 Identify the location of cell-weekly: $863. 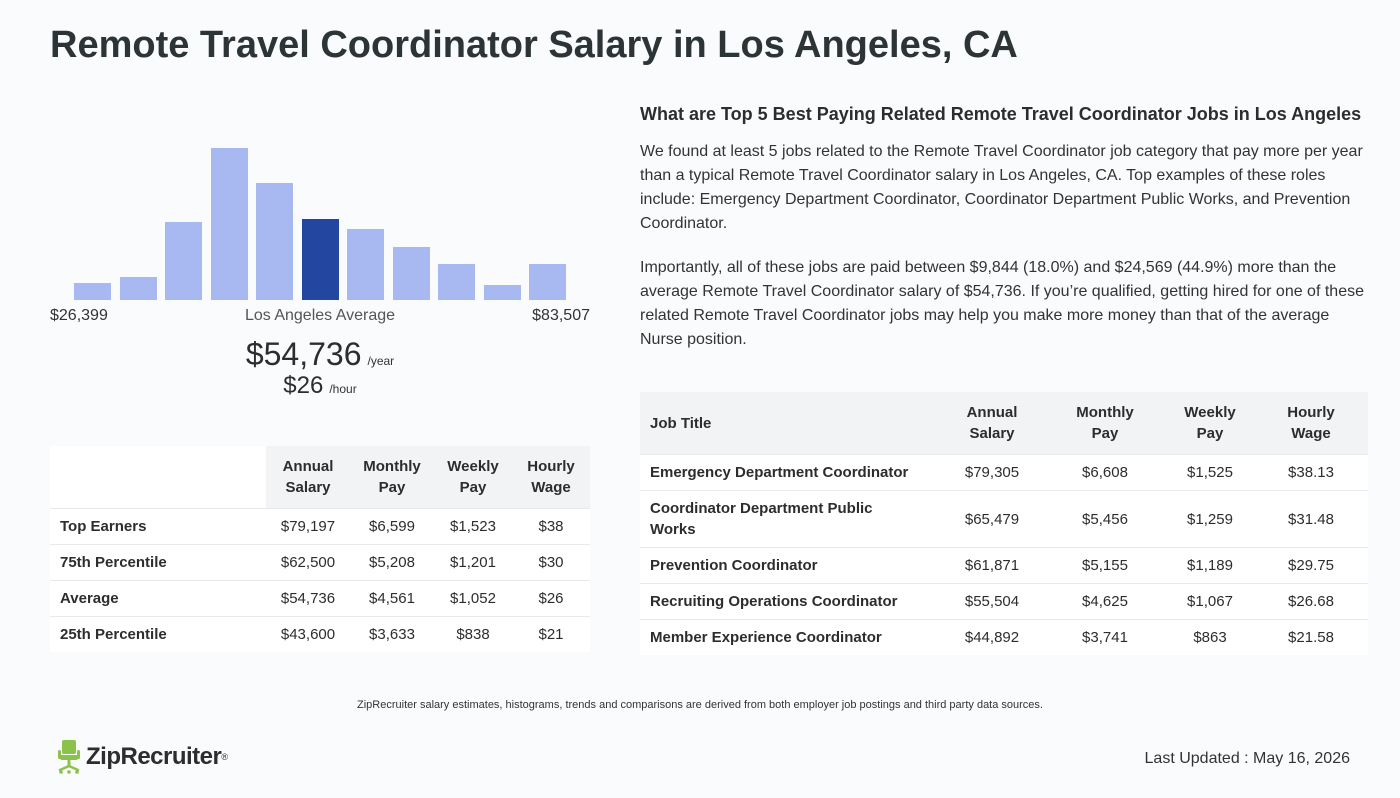
(1210, 637).